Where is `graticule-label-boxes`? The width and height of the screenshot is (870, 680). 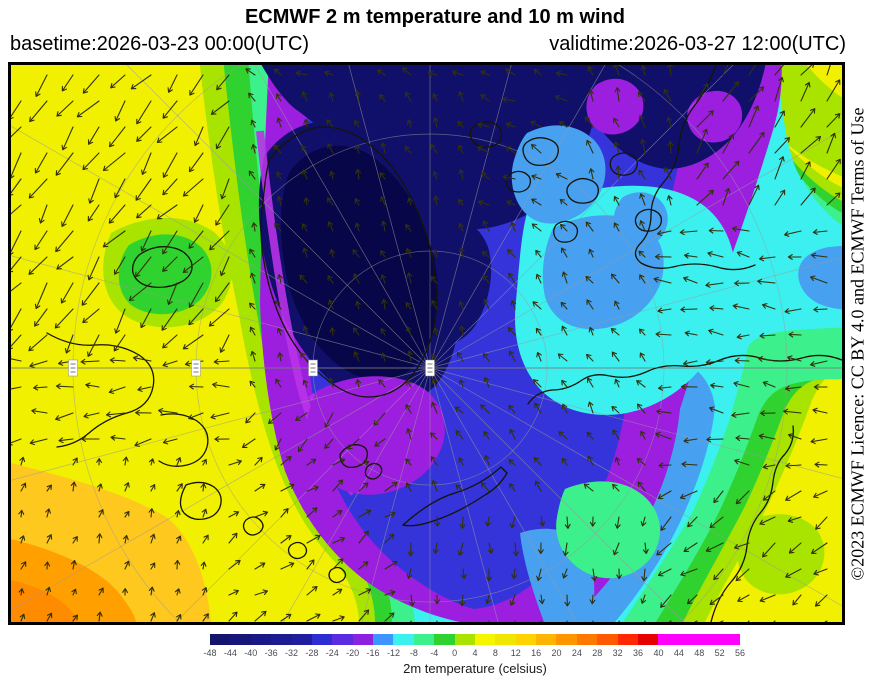 graticule-label-boxes is located at coordinates (251, 368).